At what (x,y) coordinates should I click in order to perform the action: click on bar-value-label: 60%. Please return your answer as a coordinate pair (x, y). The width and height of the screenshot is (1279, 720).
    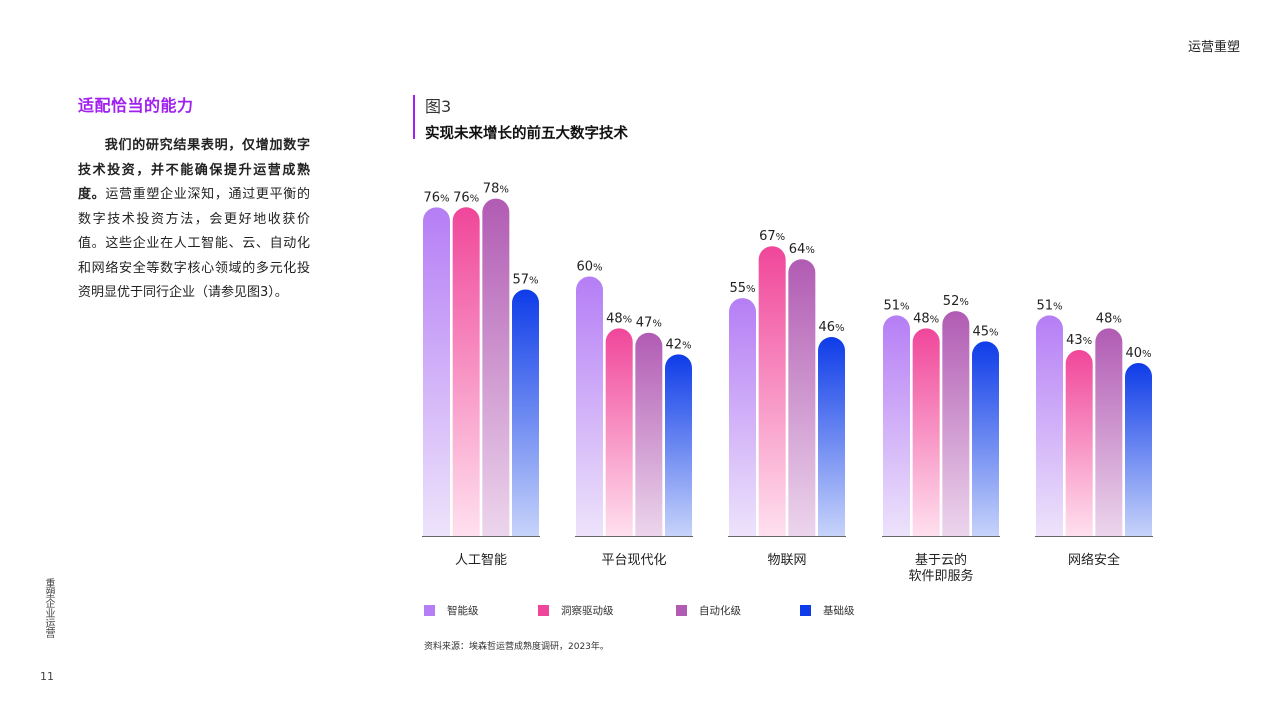
    Looking at the image, I should click on (589, 267).